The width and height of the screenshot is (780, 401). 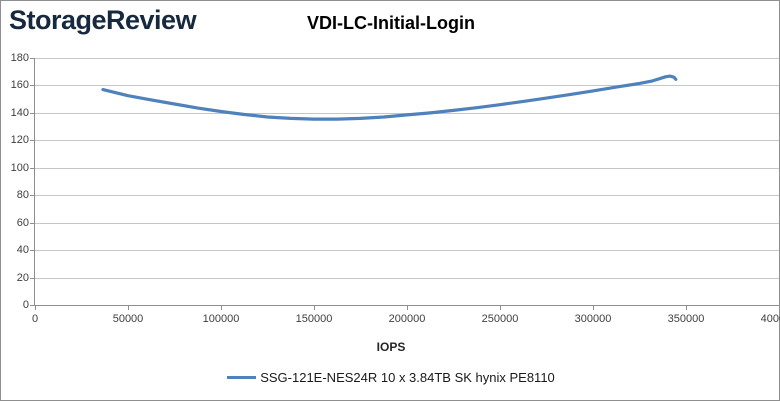 I want to click on x-axis-label-50000: 50000, so click(x=128, y=319).